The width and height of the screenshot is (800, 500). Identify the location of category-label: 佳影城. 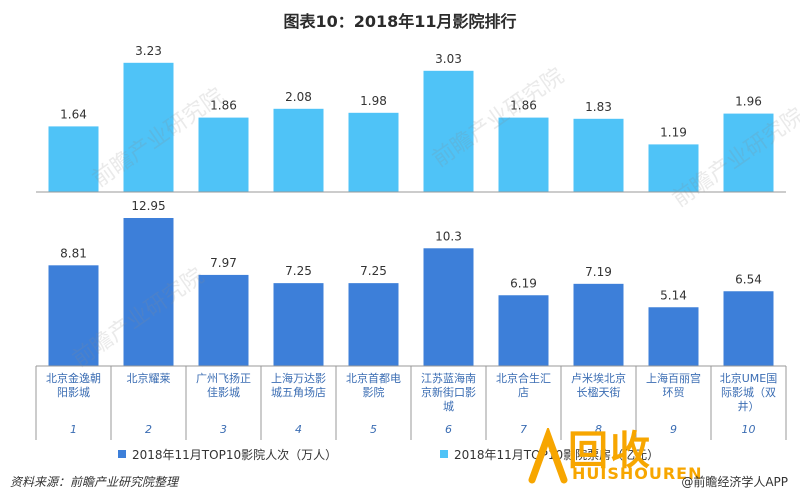
(223, 392).